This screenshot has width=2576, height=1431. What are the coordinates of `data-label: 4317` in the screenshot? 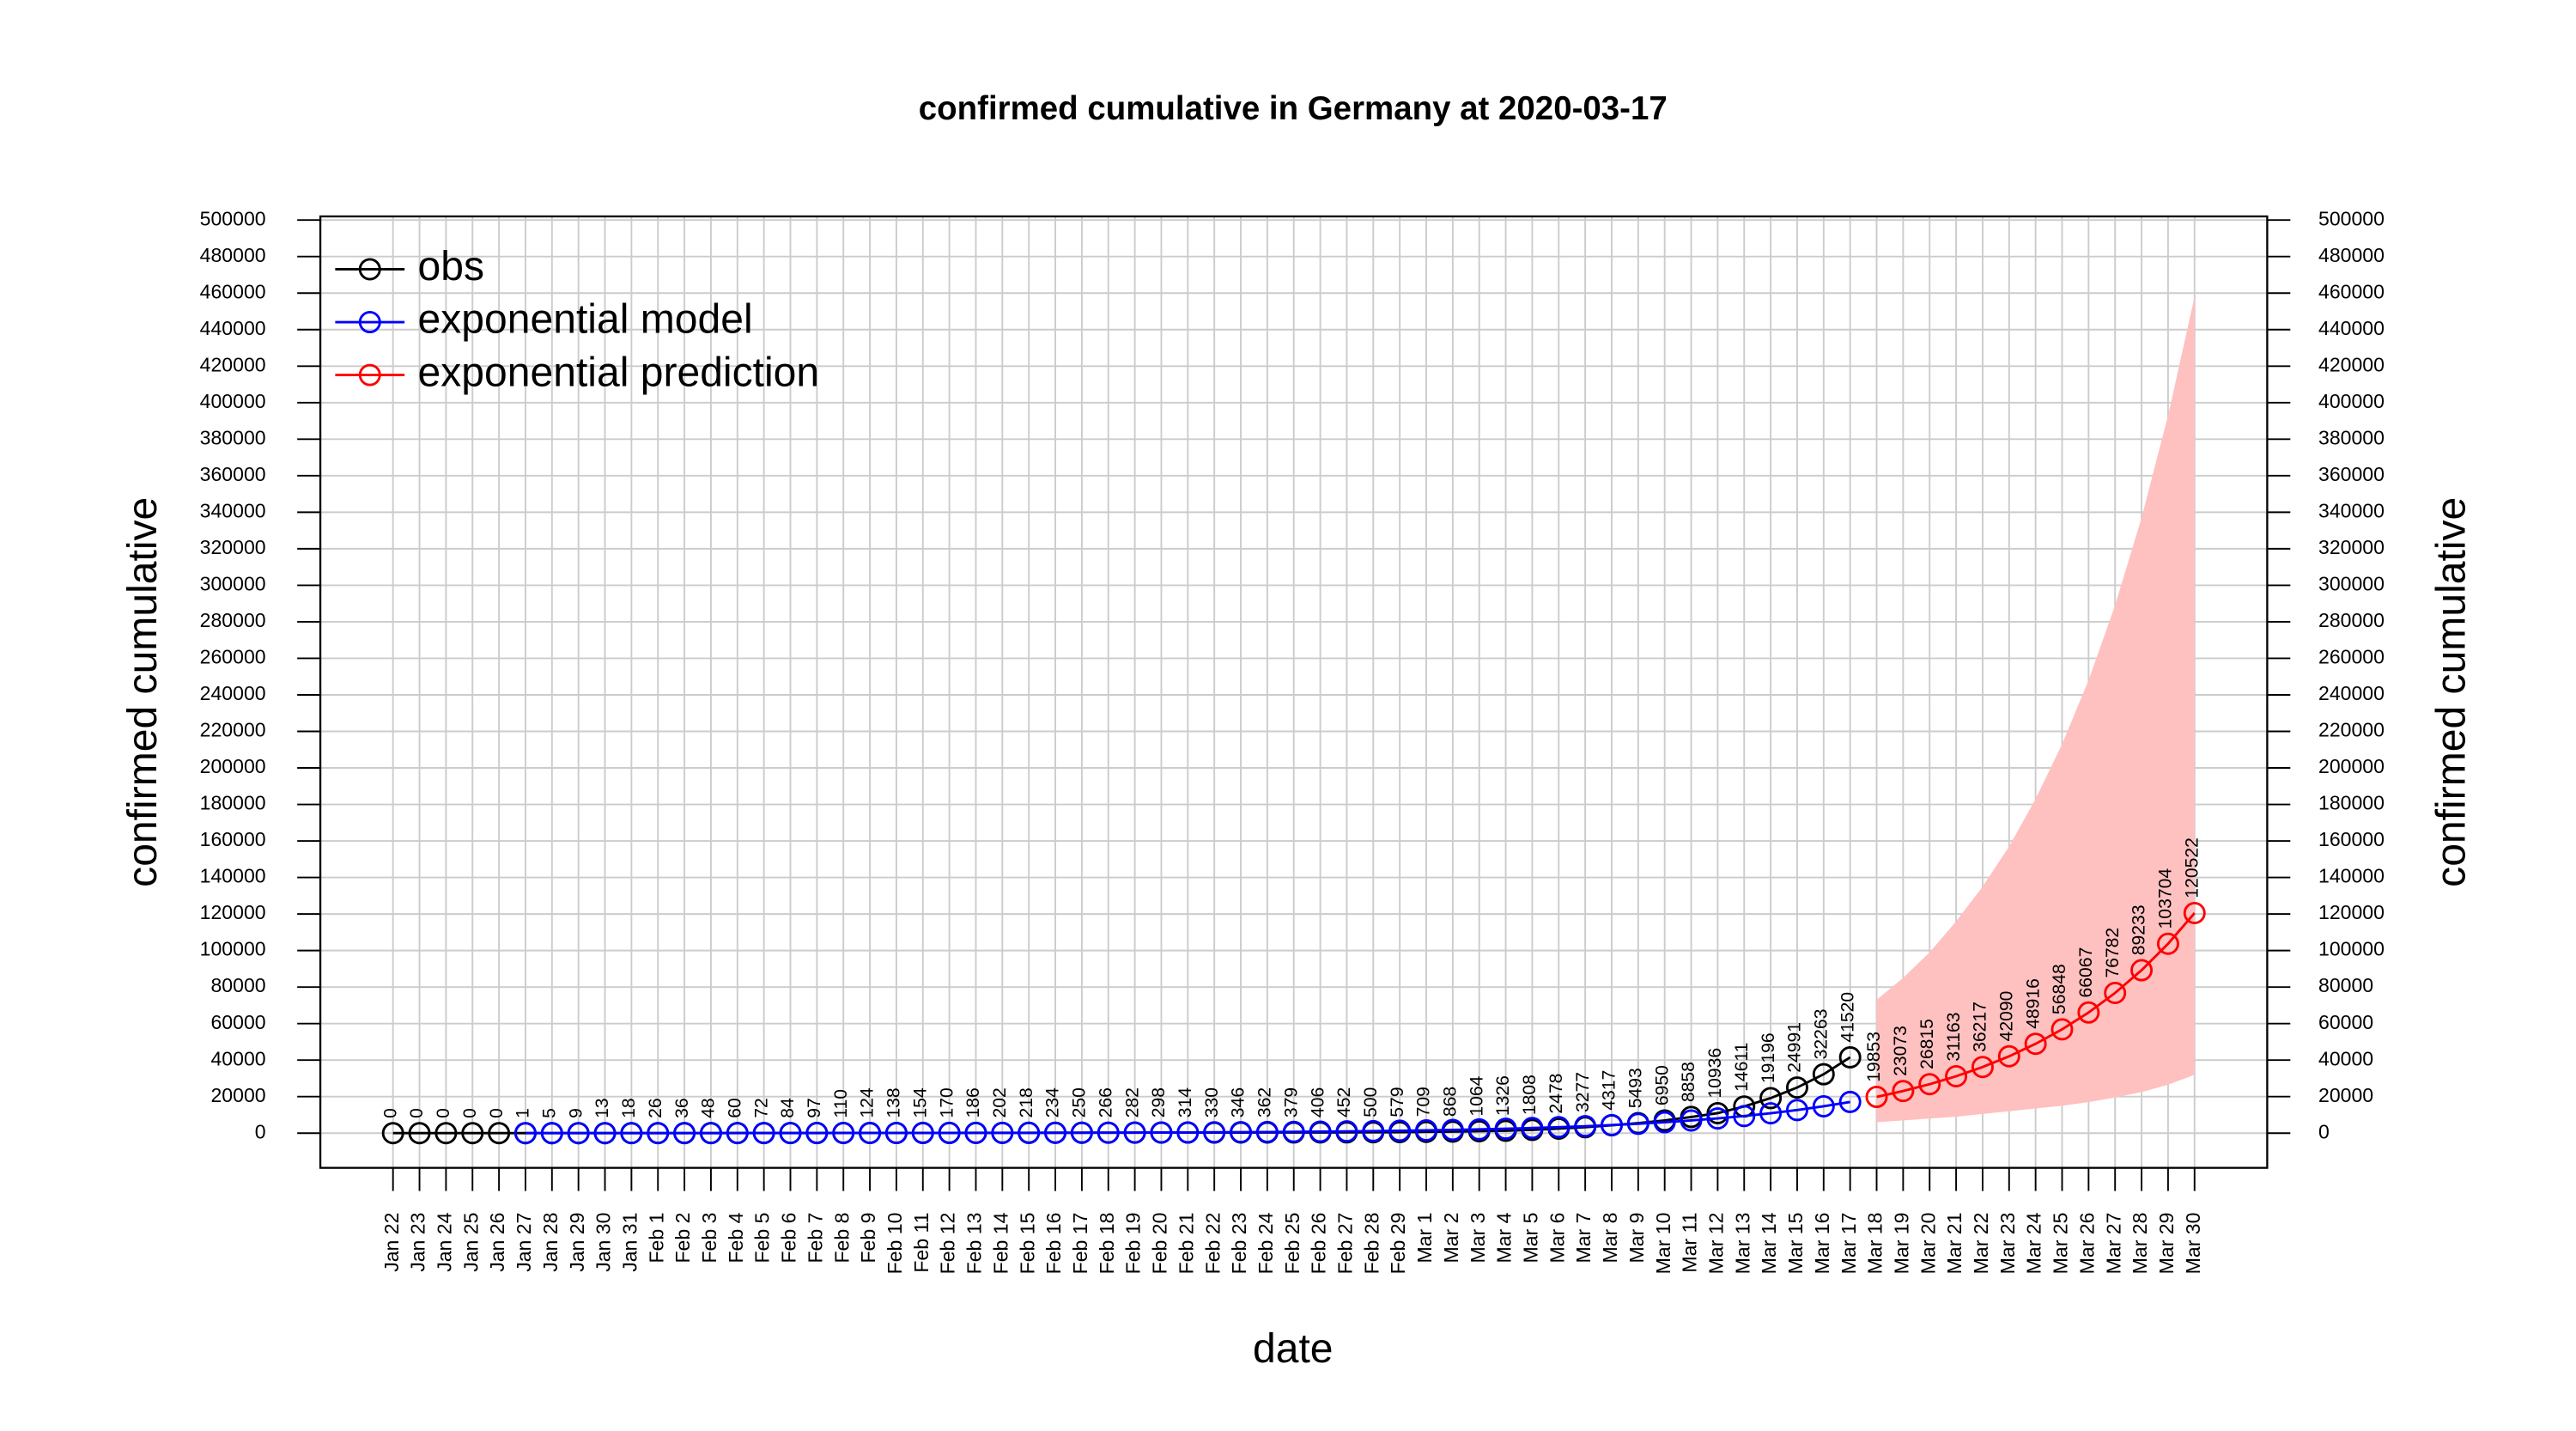 It's located at (1609, 1090).